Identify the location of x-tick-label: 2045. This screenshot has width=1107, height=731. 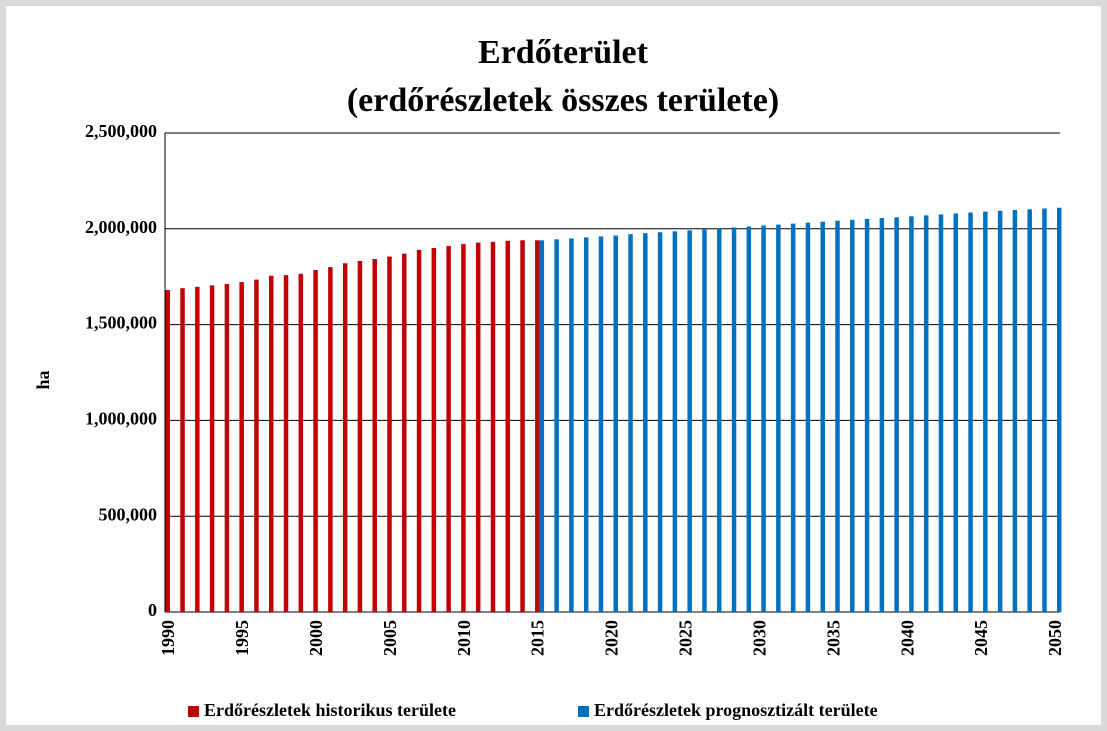
(981, 638).